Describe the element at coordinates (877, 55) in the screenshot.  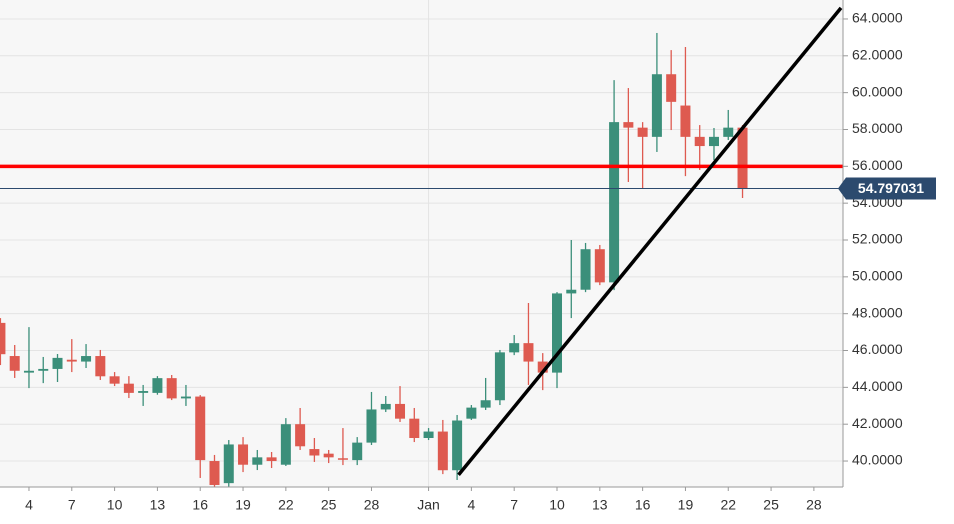
I see `y-tick-label: 62.0000` at that location.